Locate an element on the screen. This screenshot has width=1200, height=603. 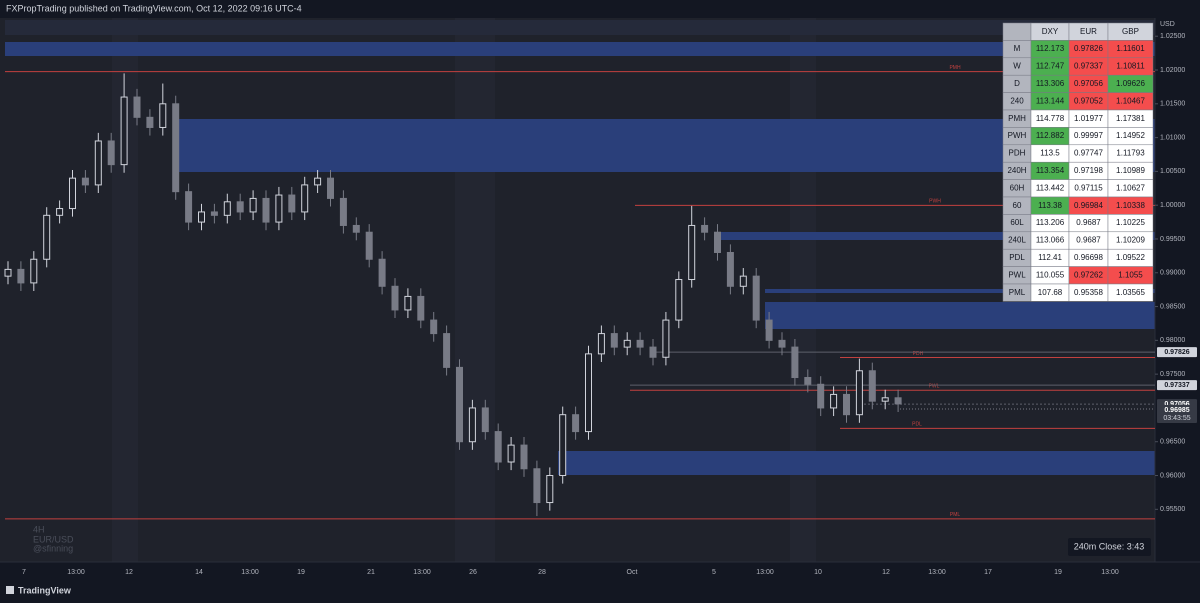
price-marker: 0.97826 is located at coordinates (1176, 352).